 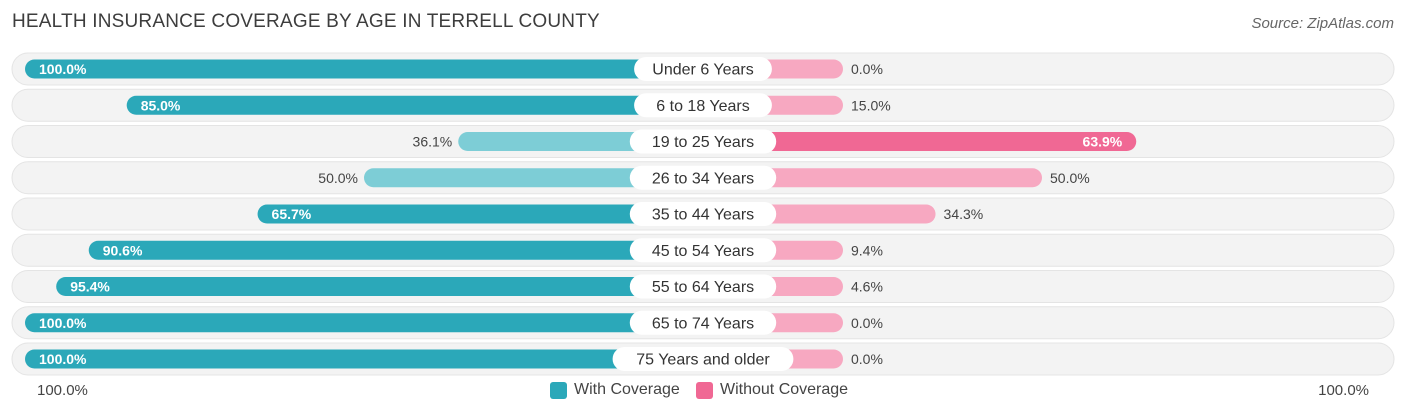 What do you see at coordinates (910, 141) in the screenshot?
I see `bar-without-coverage` at bounding box center [910, 141].